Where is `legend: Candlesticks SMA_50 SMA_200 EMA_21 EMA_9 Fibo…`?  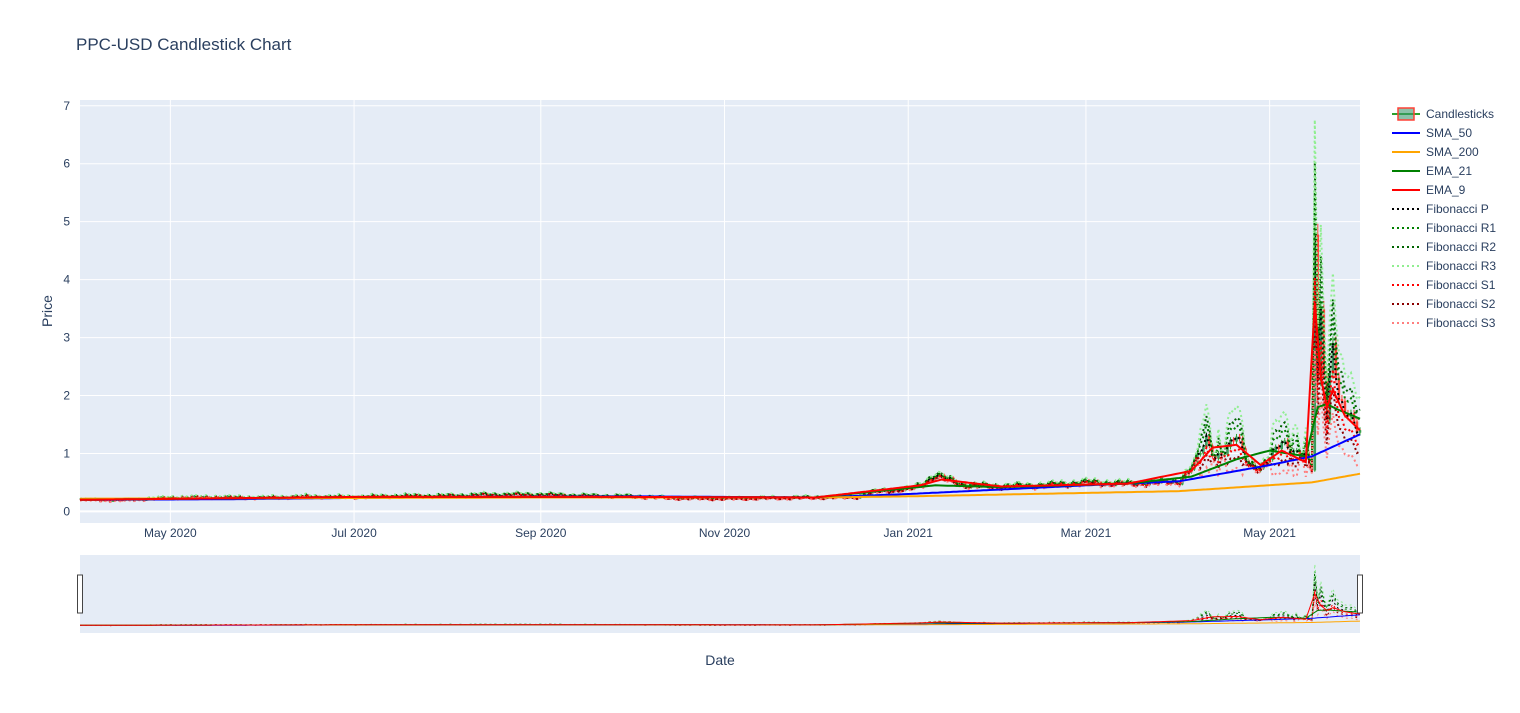 legend: Candlesticks SMA_50 SMA_200 EMA_21 EMA_9 Fibo… is located at coordinates (1444, 218).